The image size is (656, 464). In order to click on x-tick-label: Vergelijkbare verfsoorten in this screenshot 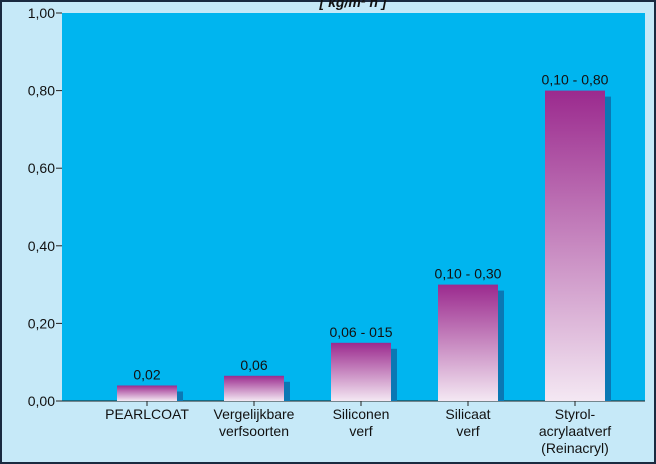, I will do `click(254, 422)`.